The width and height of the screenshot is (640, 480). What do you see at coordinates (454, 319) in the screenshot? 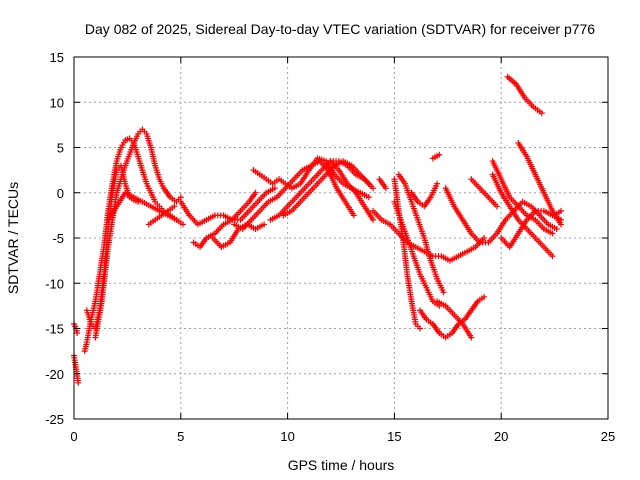
I see `series-arc-v` at bounding box center [454, 319].